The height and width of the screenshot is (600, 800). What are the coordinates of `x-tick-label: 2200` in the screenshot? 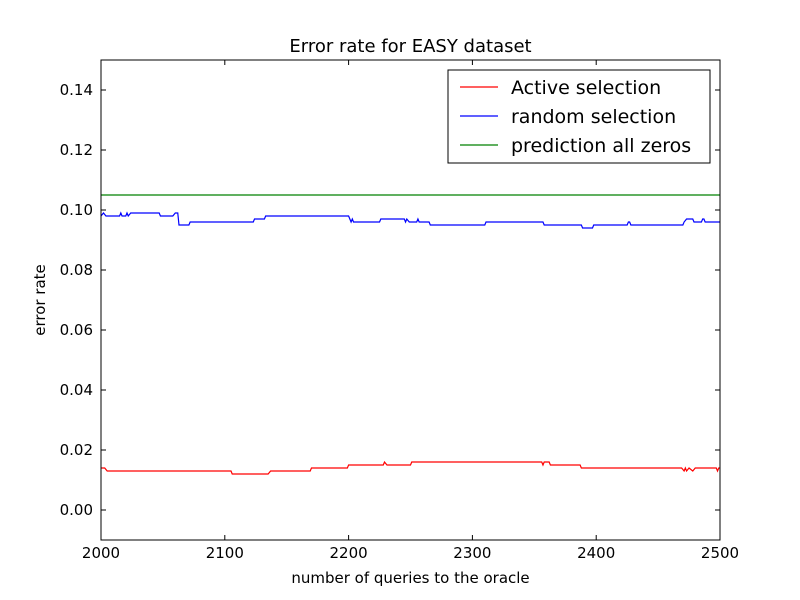 It's located at (349, 553).